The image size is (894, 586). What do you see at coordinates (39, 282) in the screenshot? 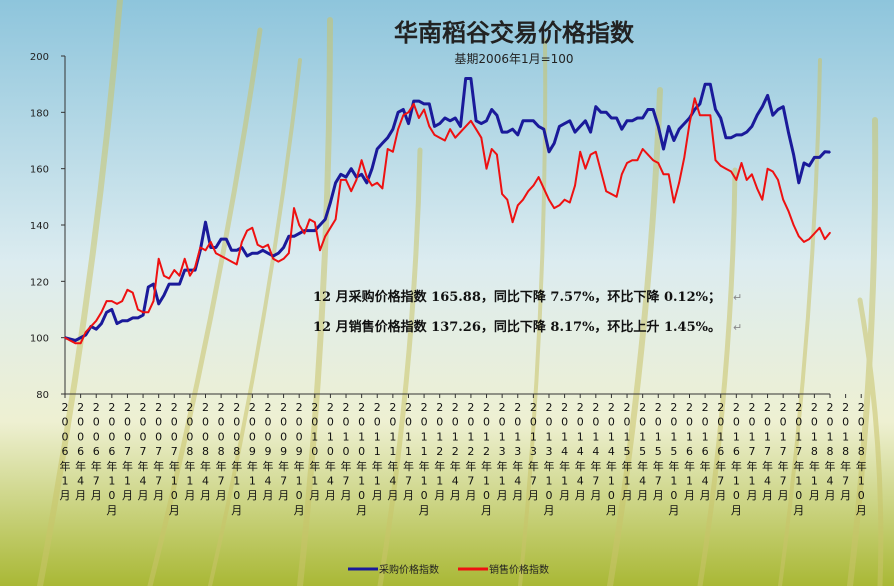
I see `y-tick-label: 120` at bounding box center [39, 282].